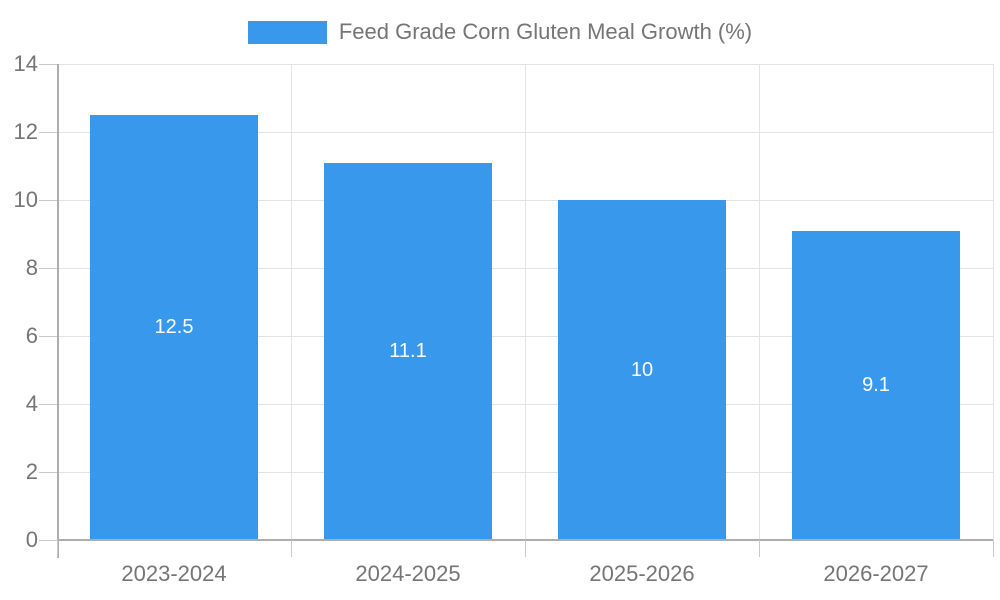 The height and width of the screenshot is (600, 1000). What do you see at coordinates (31, 267) in the screenshot?
I see `y-axis-tick-label: 8` at bounding box center [31, 267].